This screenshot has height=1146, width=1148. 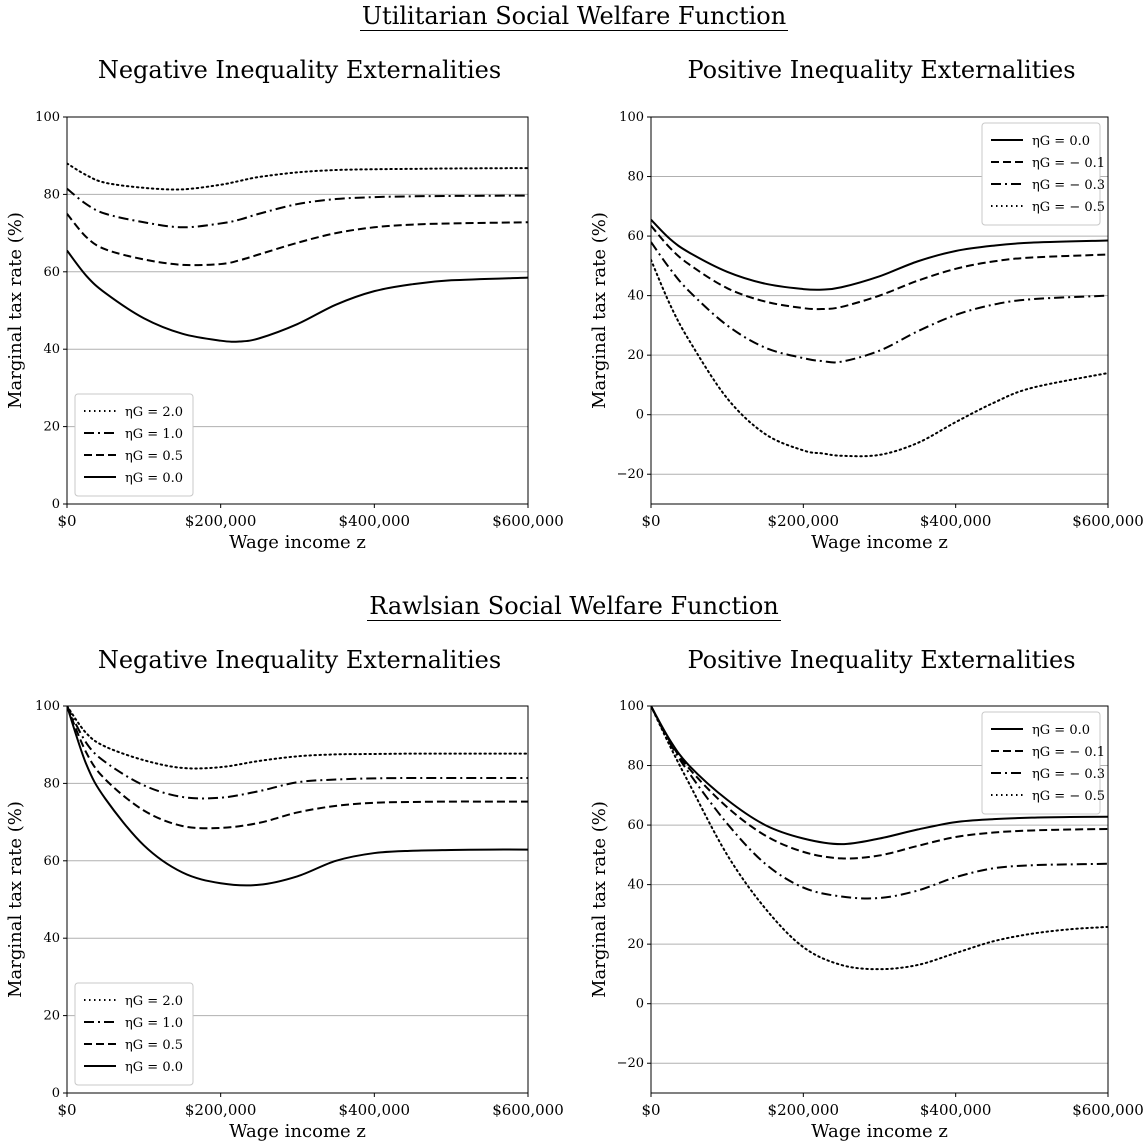 I want to click on row-title-rawlsian: Rawlsian Social Welfare Function, so click(x=574, y=606).